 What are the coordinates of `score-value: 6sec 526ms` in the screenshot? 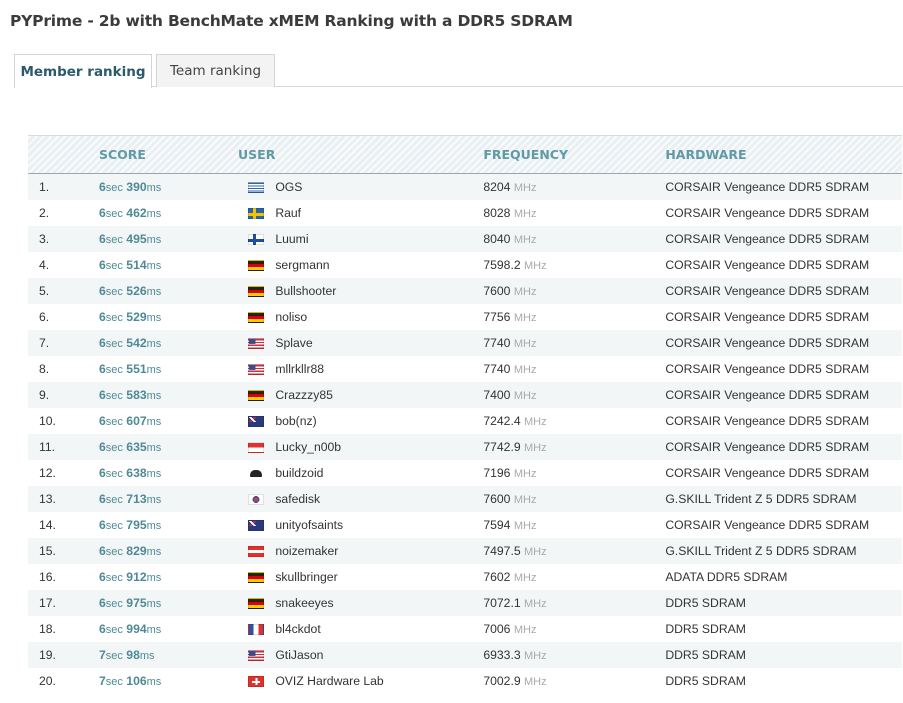 It's located at (130, 291).